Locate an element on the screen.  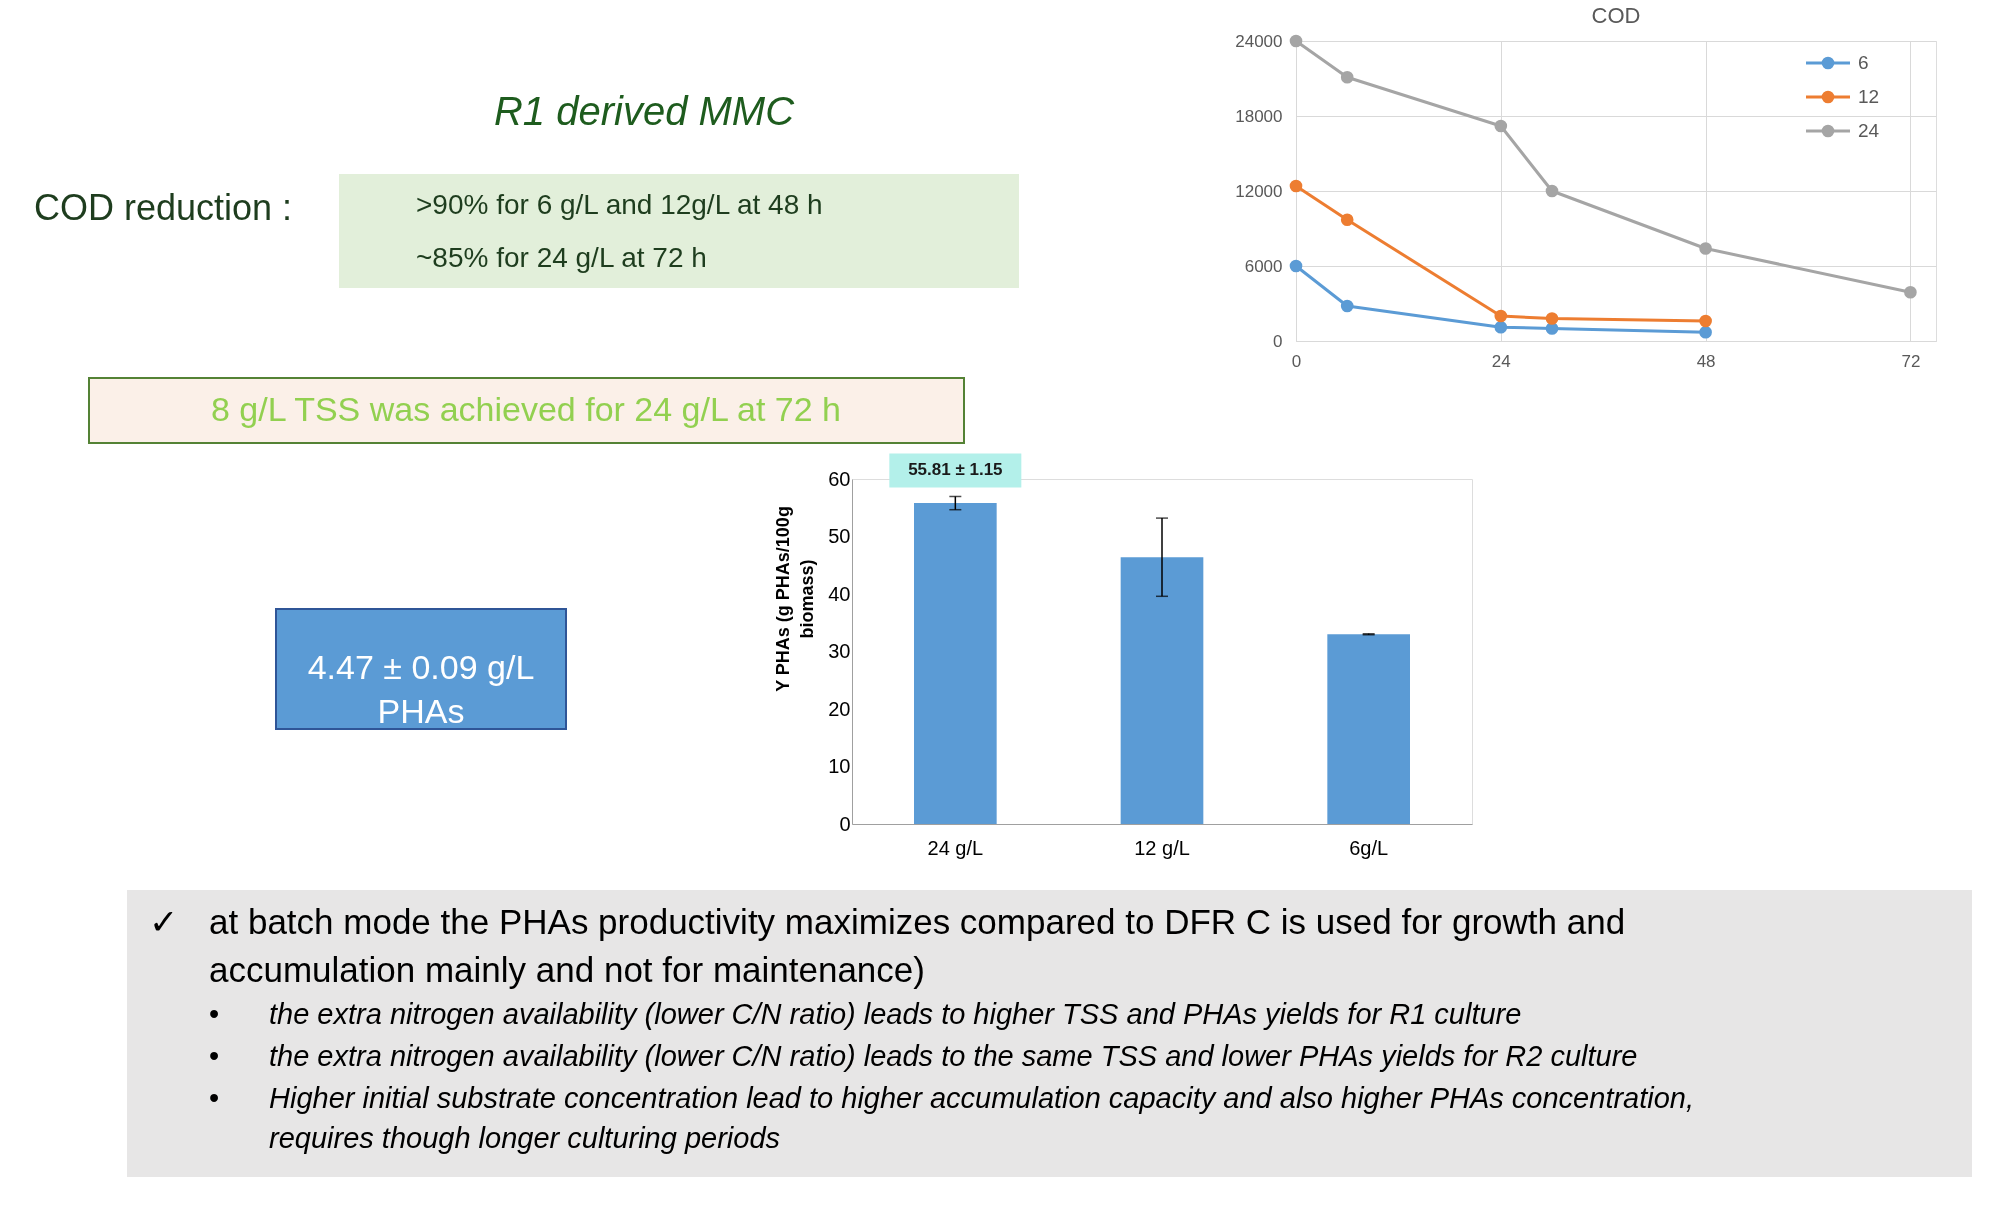
y-tick-label: 18000 is located at coordinates (1259, 116).